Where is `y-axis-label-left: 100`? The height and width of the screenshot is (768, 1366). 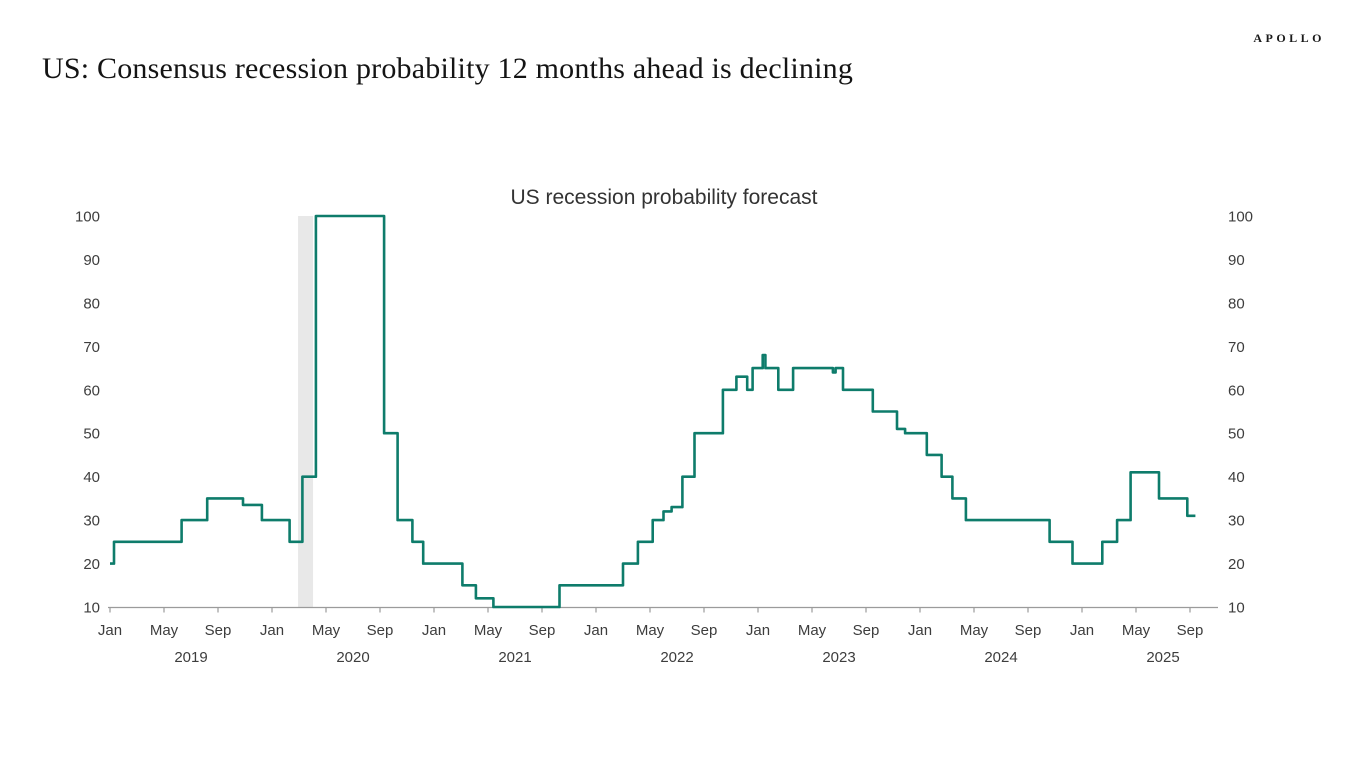 y-axis-label-left: 100 is located at coordinates (87, 217).